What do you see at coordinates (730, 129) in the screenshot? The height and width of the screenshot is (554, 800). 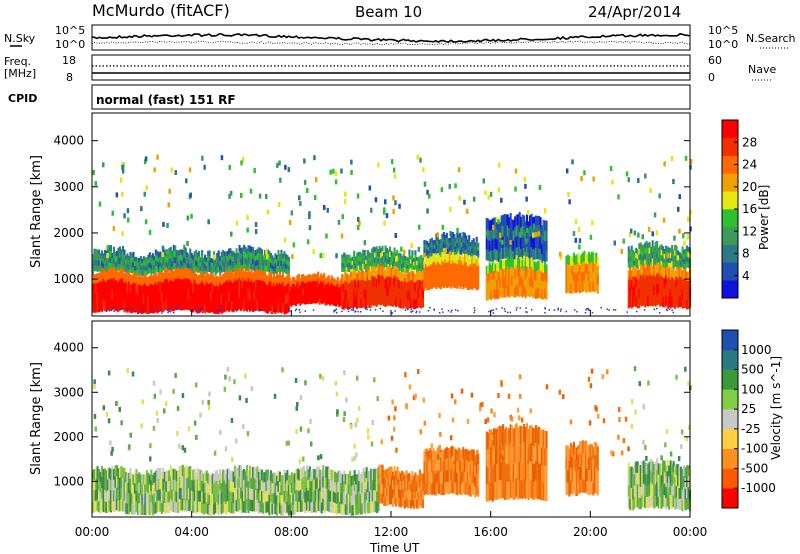 I see `power-colorbar-swatch` at bounding box center [730, 129].